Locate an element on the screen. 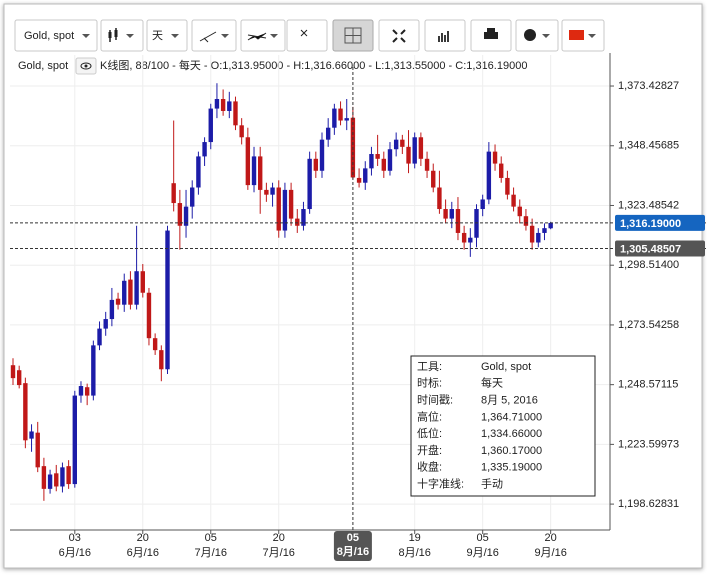 This screenshot has width=707, height=581. last-price-box is located at coordinates (660, 222).